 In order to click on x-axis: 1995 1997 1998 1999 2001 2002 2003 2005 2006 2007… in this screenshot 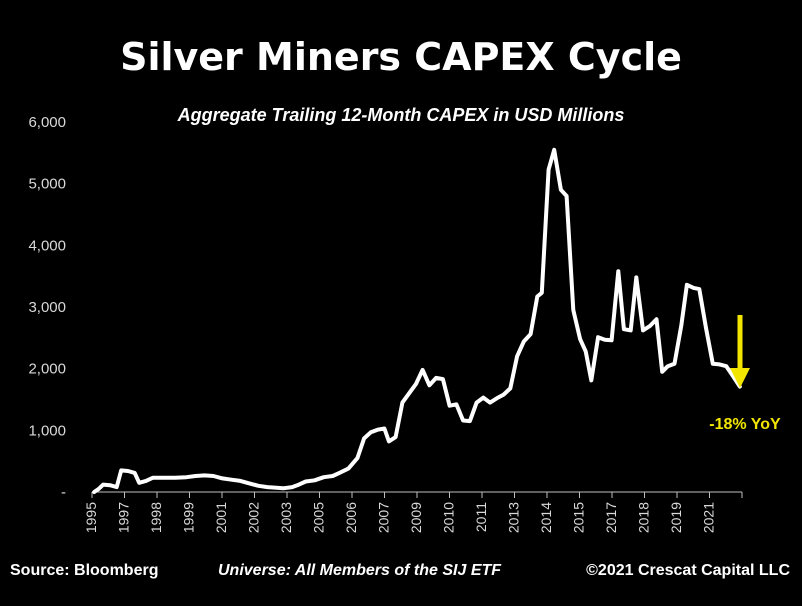, I will do `click(413, 512)`.